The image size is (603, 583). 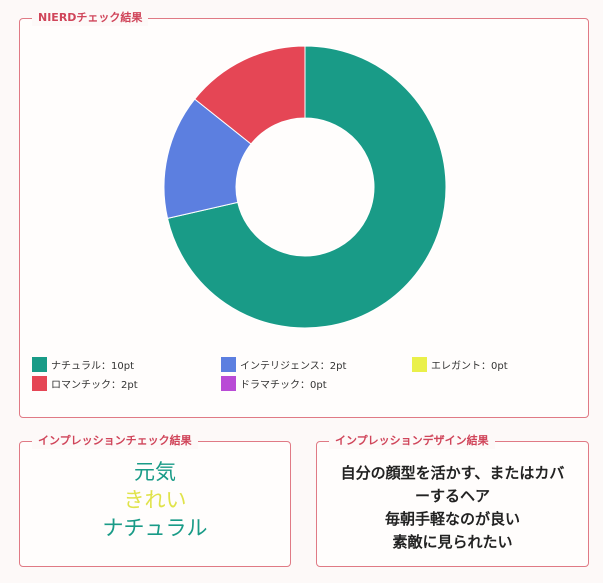 I want to click on design-line: 自分の顔型を活かす、またはカバ, so click(x=452, y=473).